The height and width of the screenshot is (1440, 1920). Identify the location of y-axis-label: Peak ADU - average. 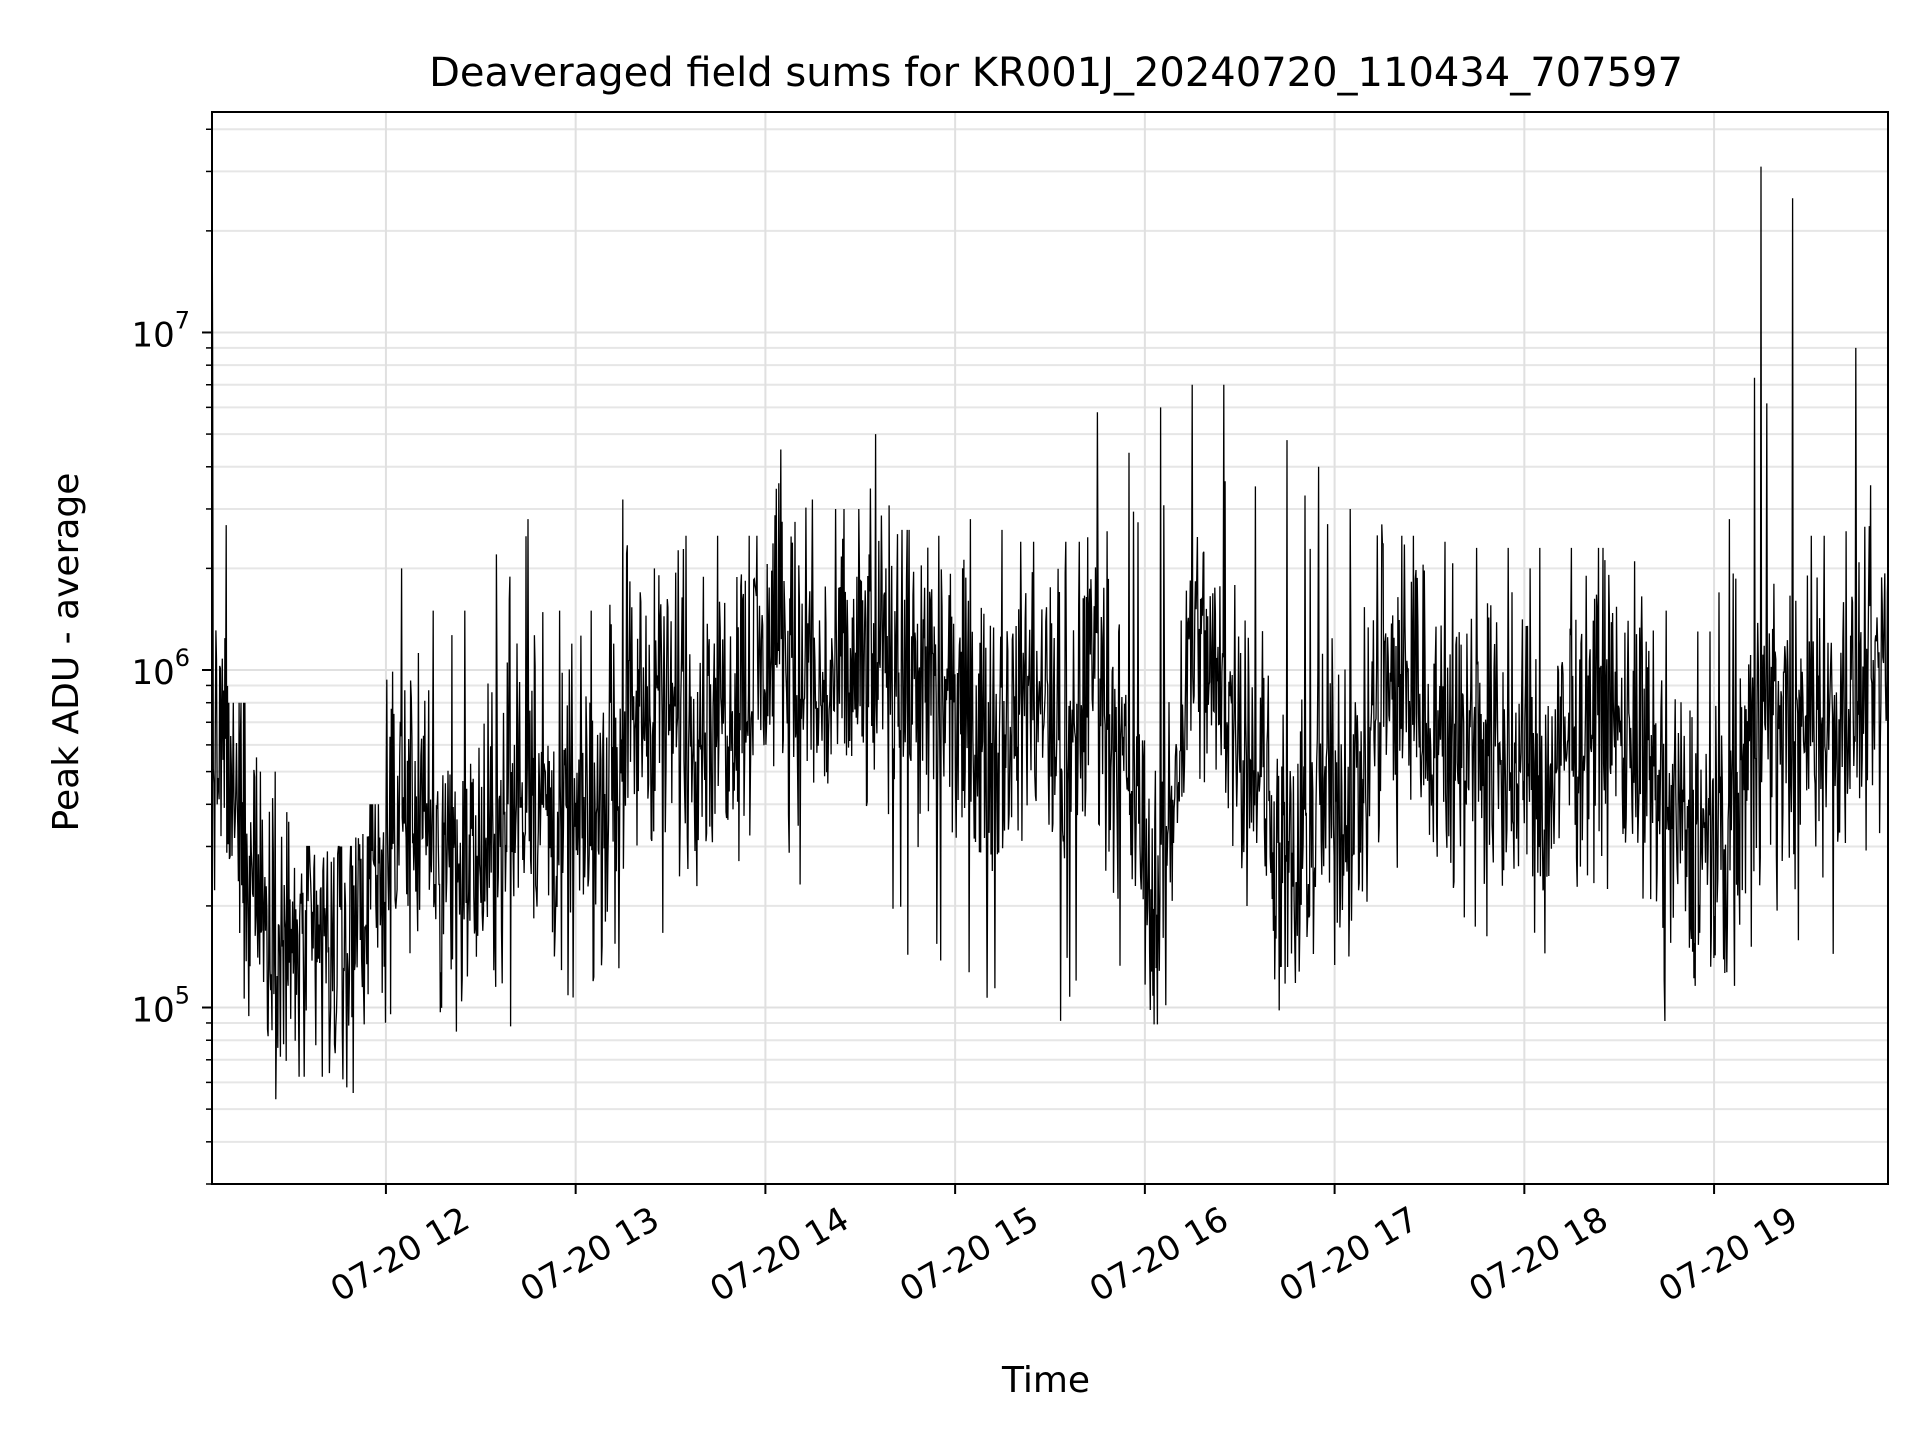
(66, 652).